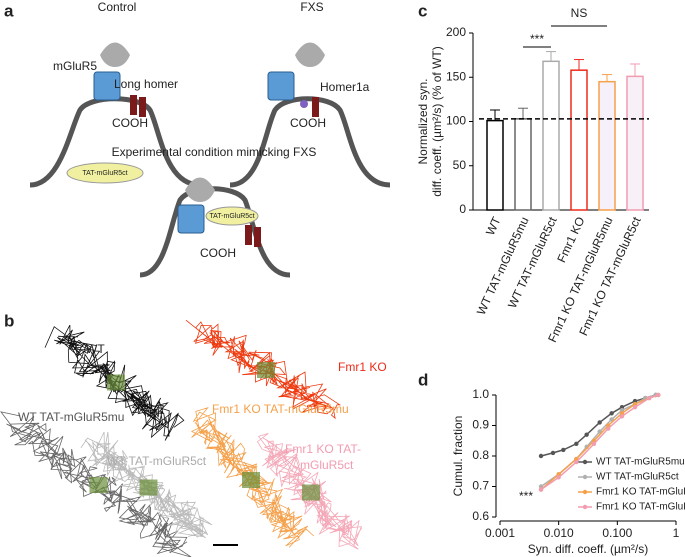 The height and width of the screenshot is (557, 685). I want to click on legend-label: Fmr1 KO TAT-mGluR5ct, so click(640, 507).